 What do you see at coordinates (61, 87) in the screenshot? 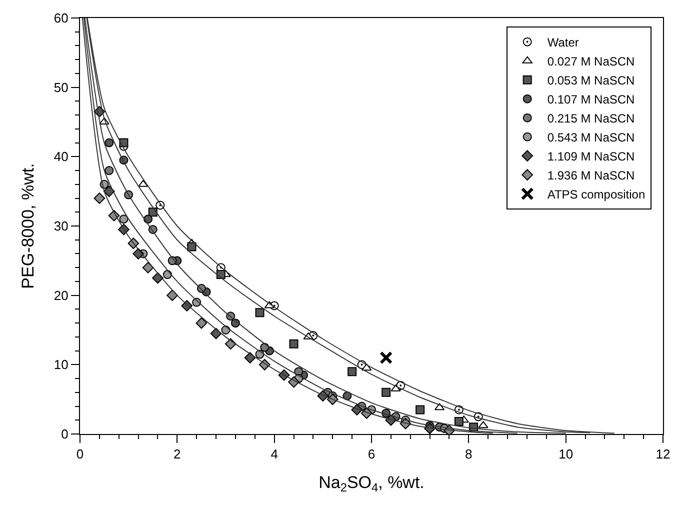
I see `y-tick-label: 50` at bounding box center [61, 87].